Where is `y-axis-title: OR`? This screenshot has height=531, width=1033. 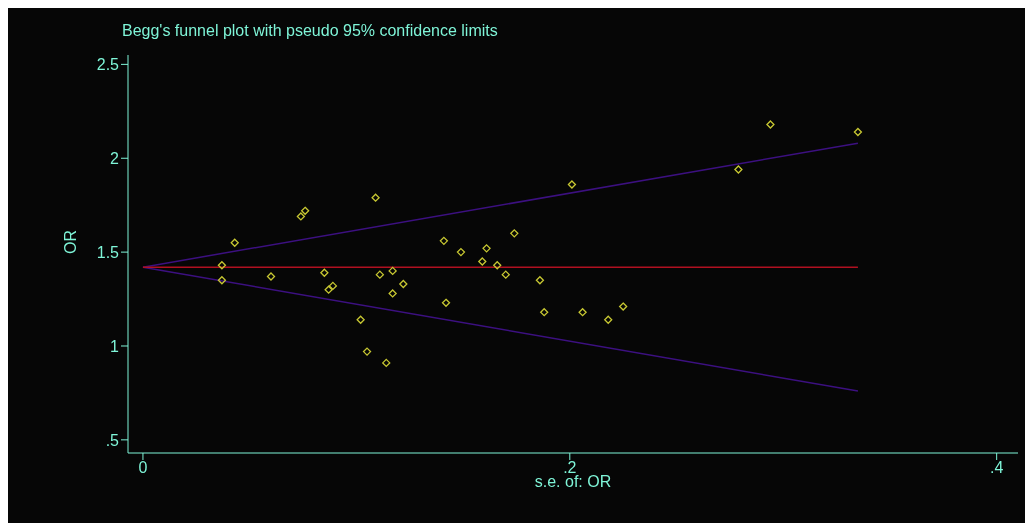 y-axis-title: OR is located at coordinates (70, 242).